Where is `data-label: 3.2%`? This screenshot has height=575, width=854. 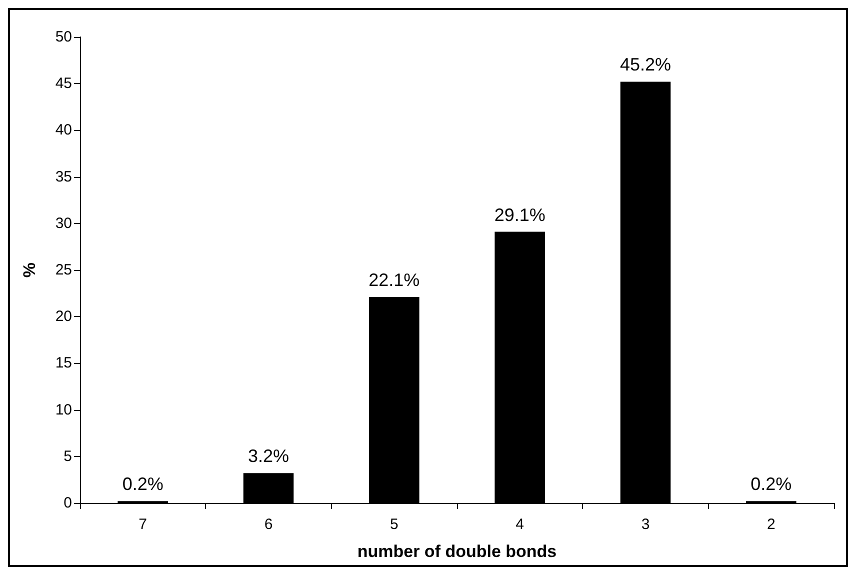
data-label: 3.2% is located at coordinates (269, 456).